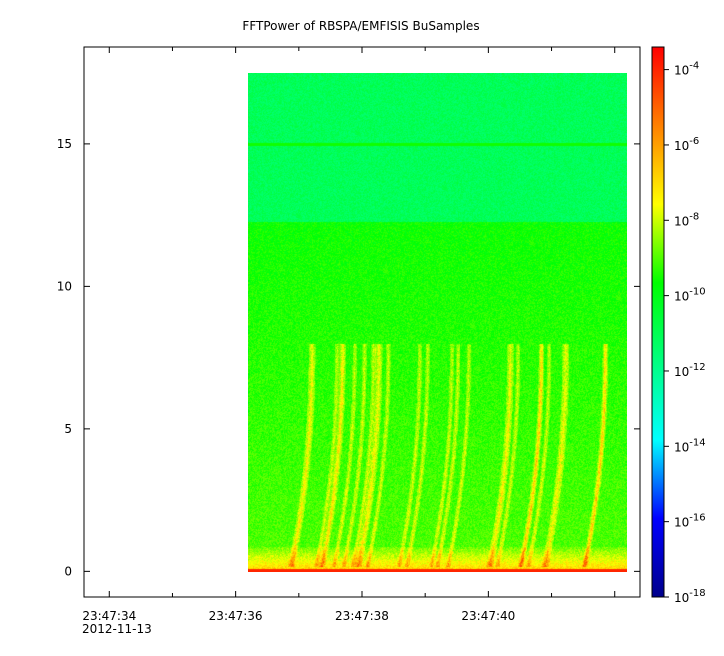 This screenshot has width=724, height=656. I want to click on x-tick-label: 23:47:36, so click(236, 616).